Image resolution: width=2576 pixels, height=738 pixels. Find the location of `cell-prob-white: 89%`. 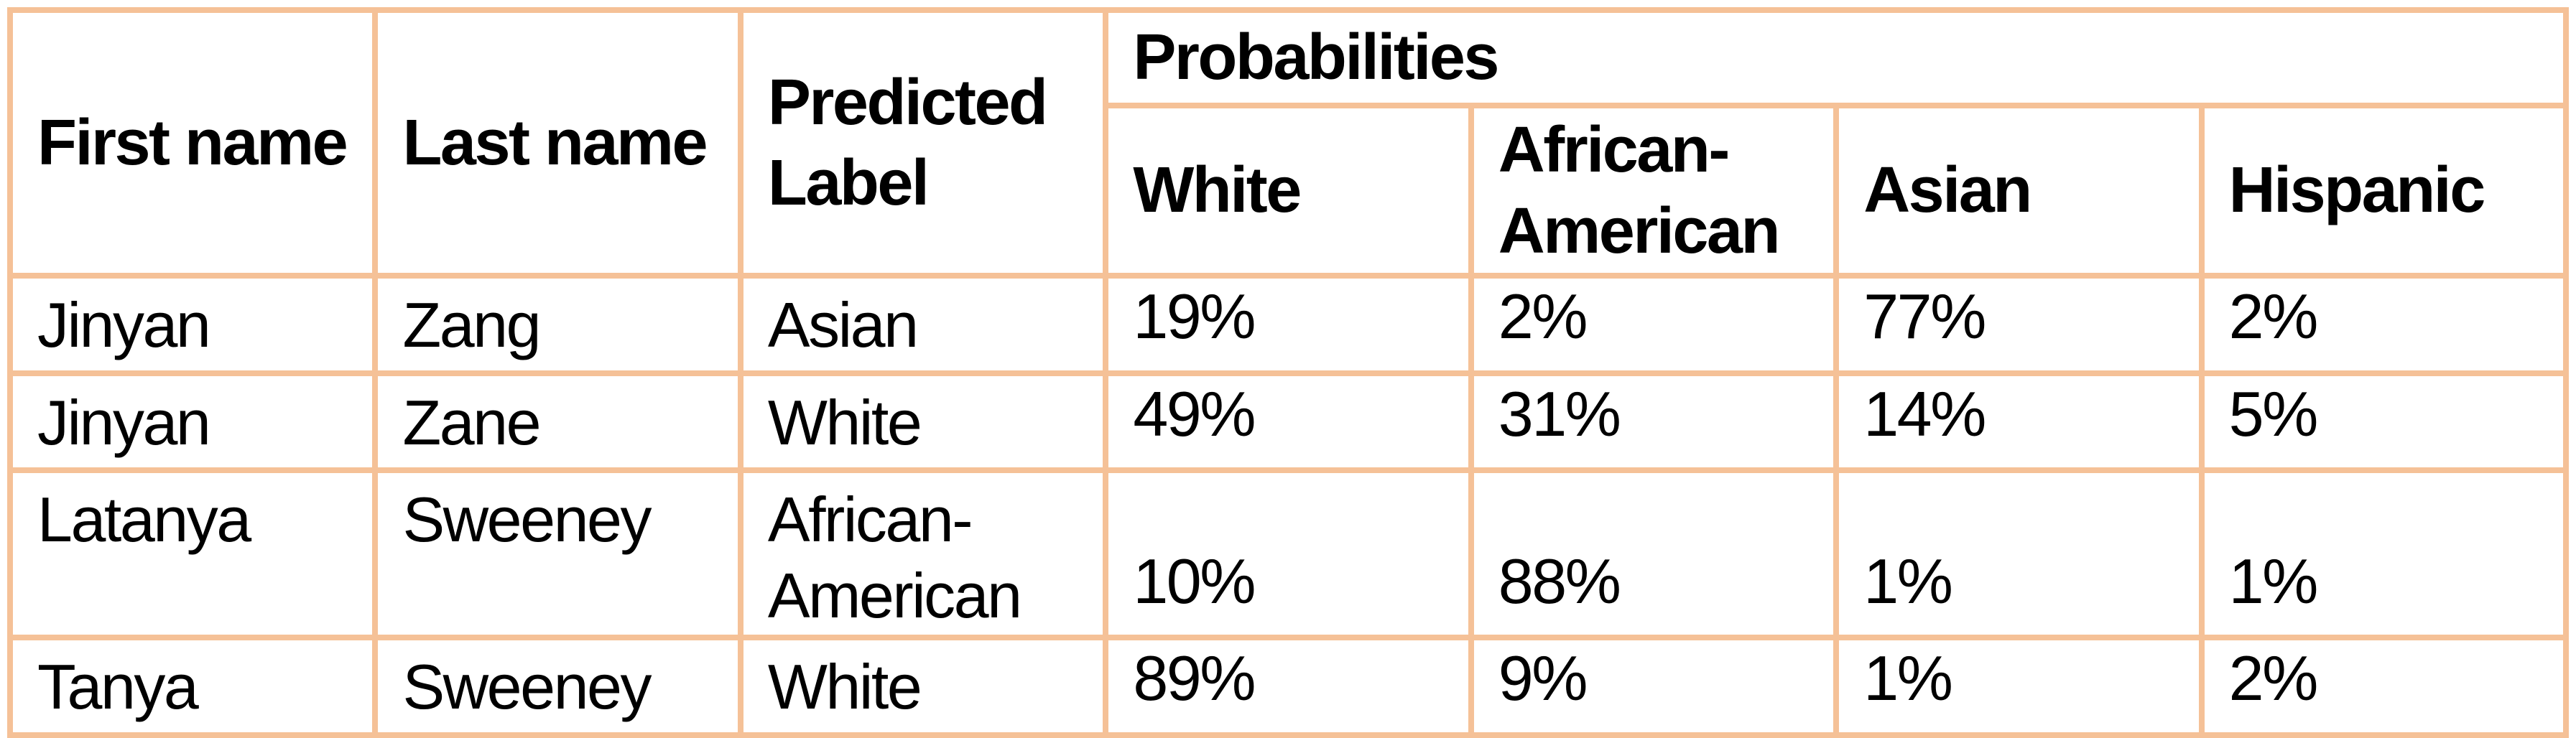

cell-prob-white: 89% is located at coordinates (1288, 686).